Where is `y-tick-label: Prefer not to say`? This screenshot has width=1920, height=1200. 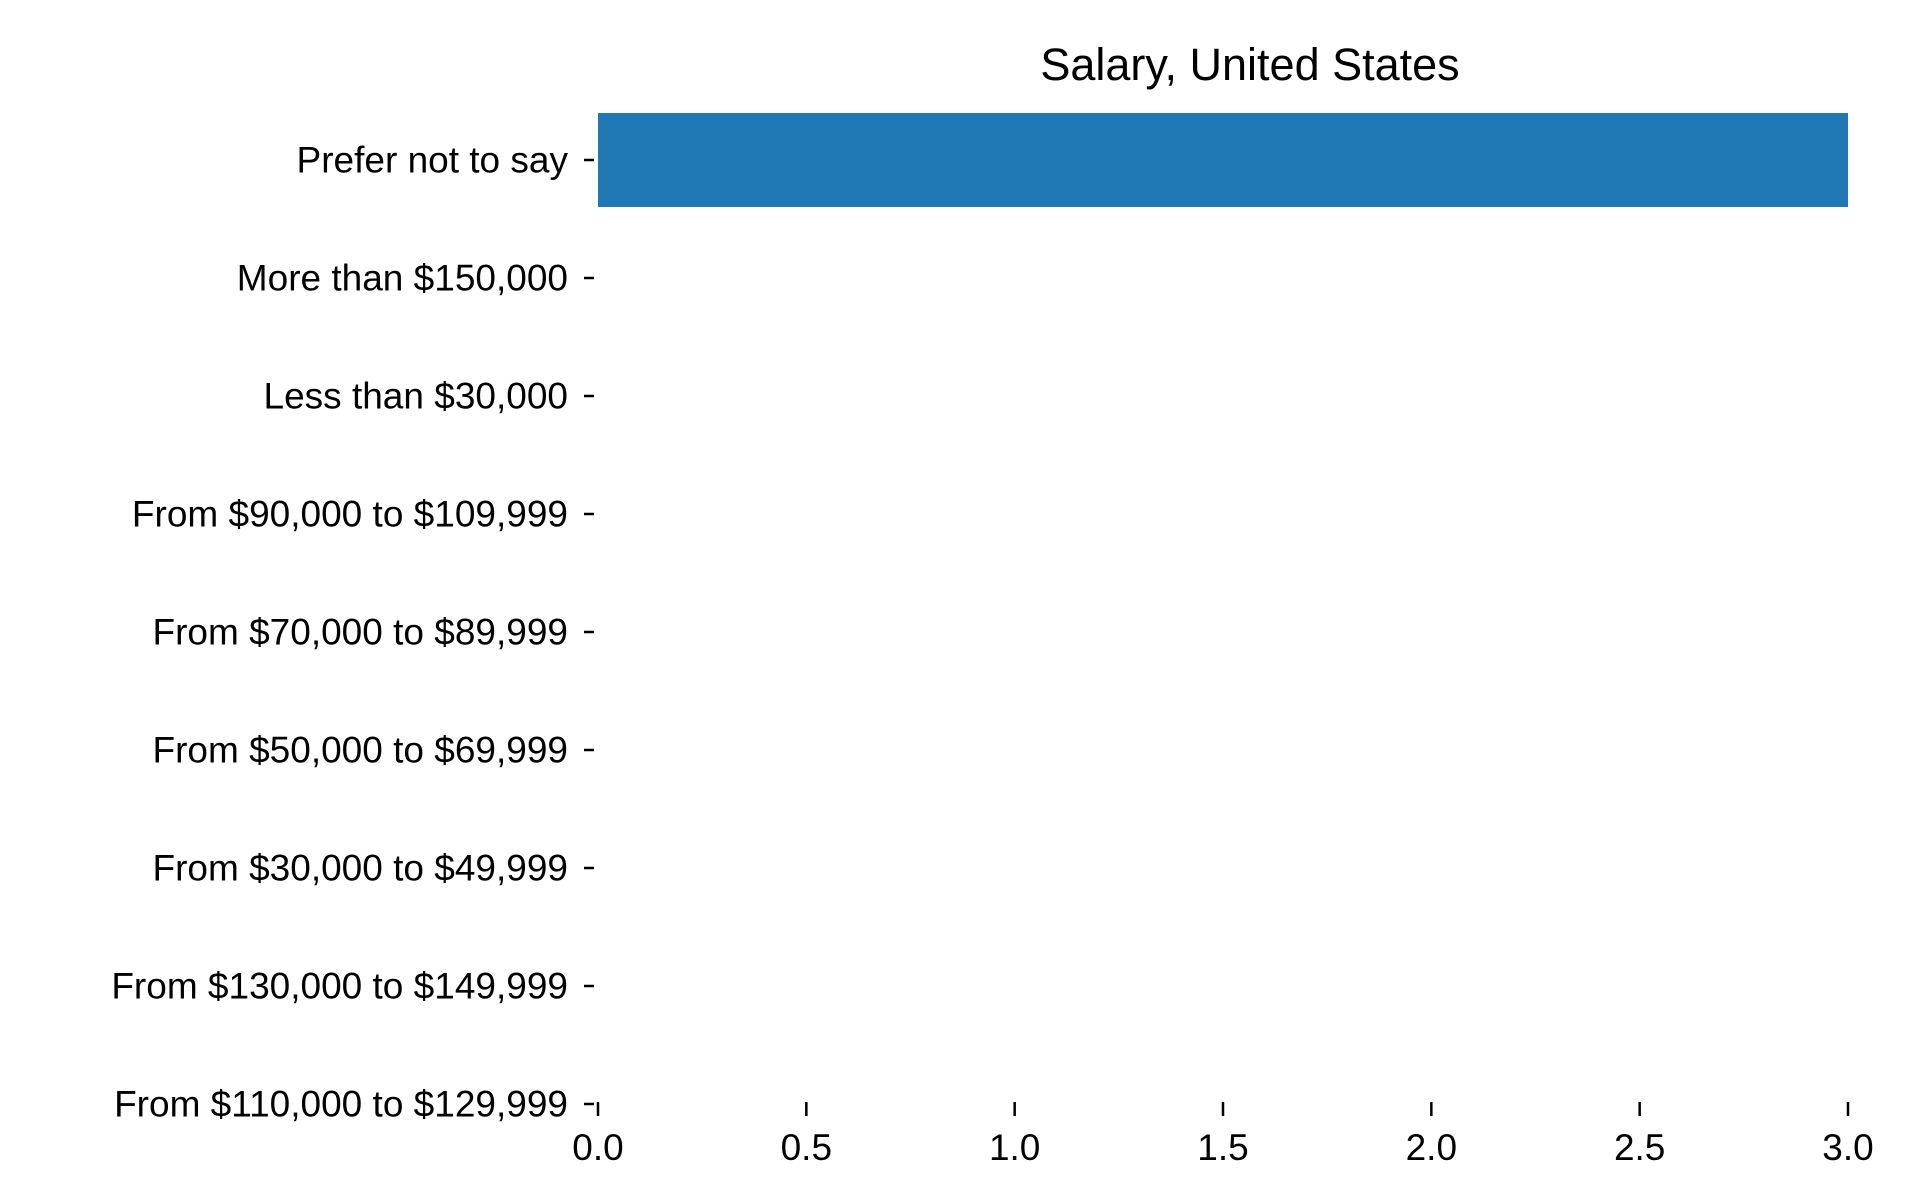 y-tick-label: Prefer not to say is located at coordinates (433, 160).